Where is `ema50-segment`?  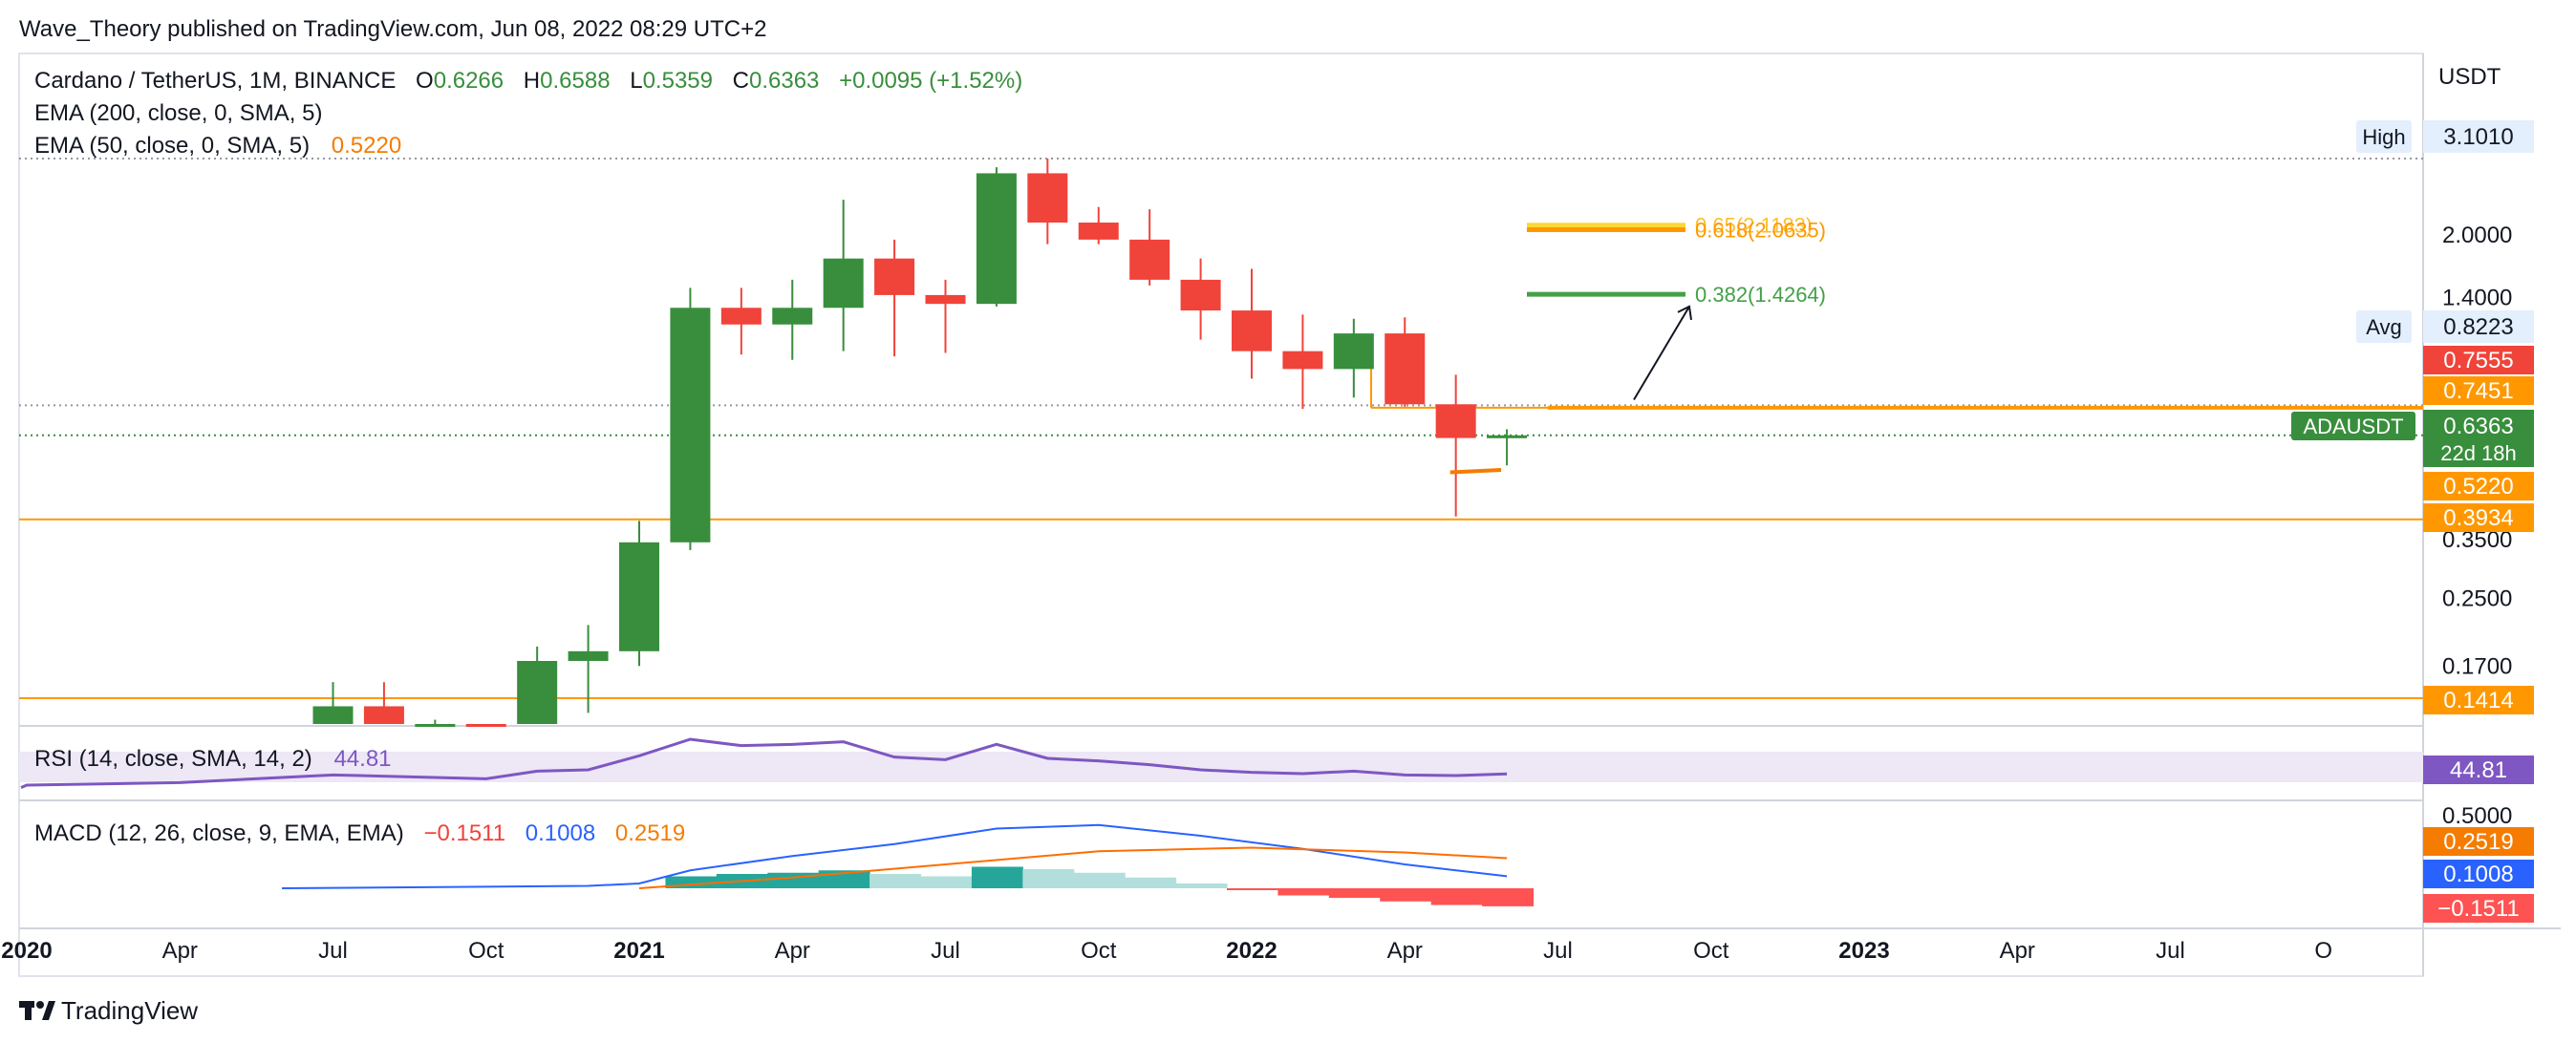
ema50-segment is located at coordinates (1475, 472).